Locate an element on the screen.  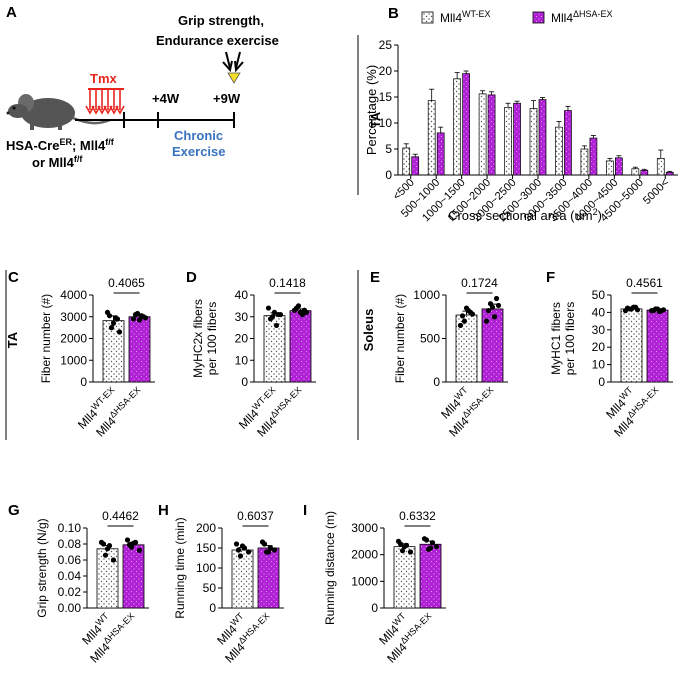
f-y-tick-label: 50 is located at coordinates (599, 295).